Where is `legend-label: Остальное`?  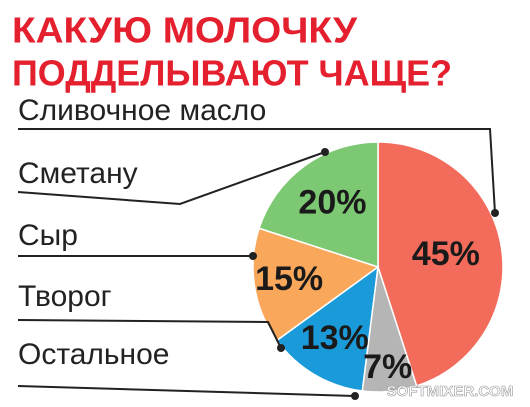 legend-label: Остальное is located at coordinates (94, 354).